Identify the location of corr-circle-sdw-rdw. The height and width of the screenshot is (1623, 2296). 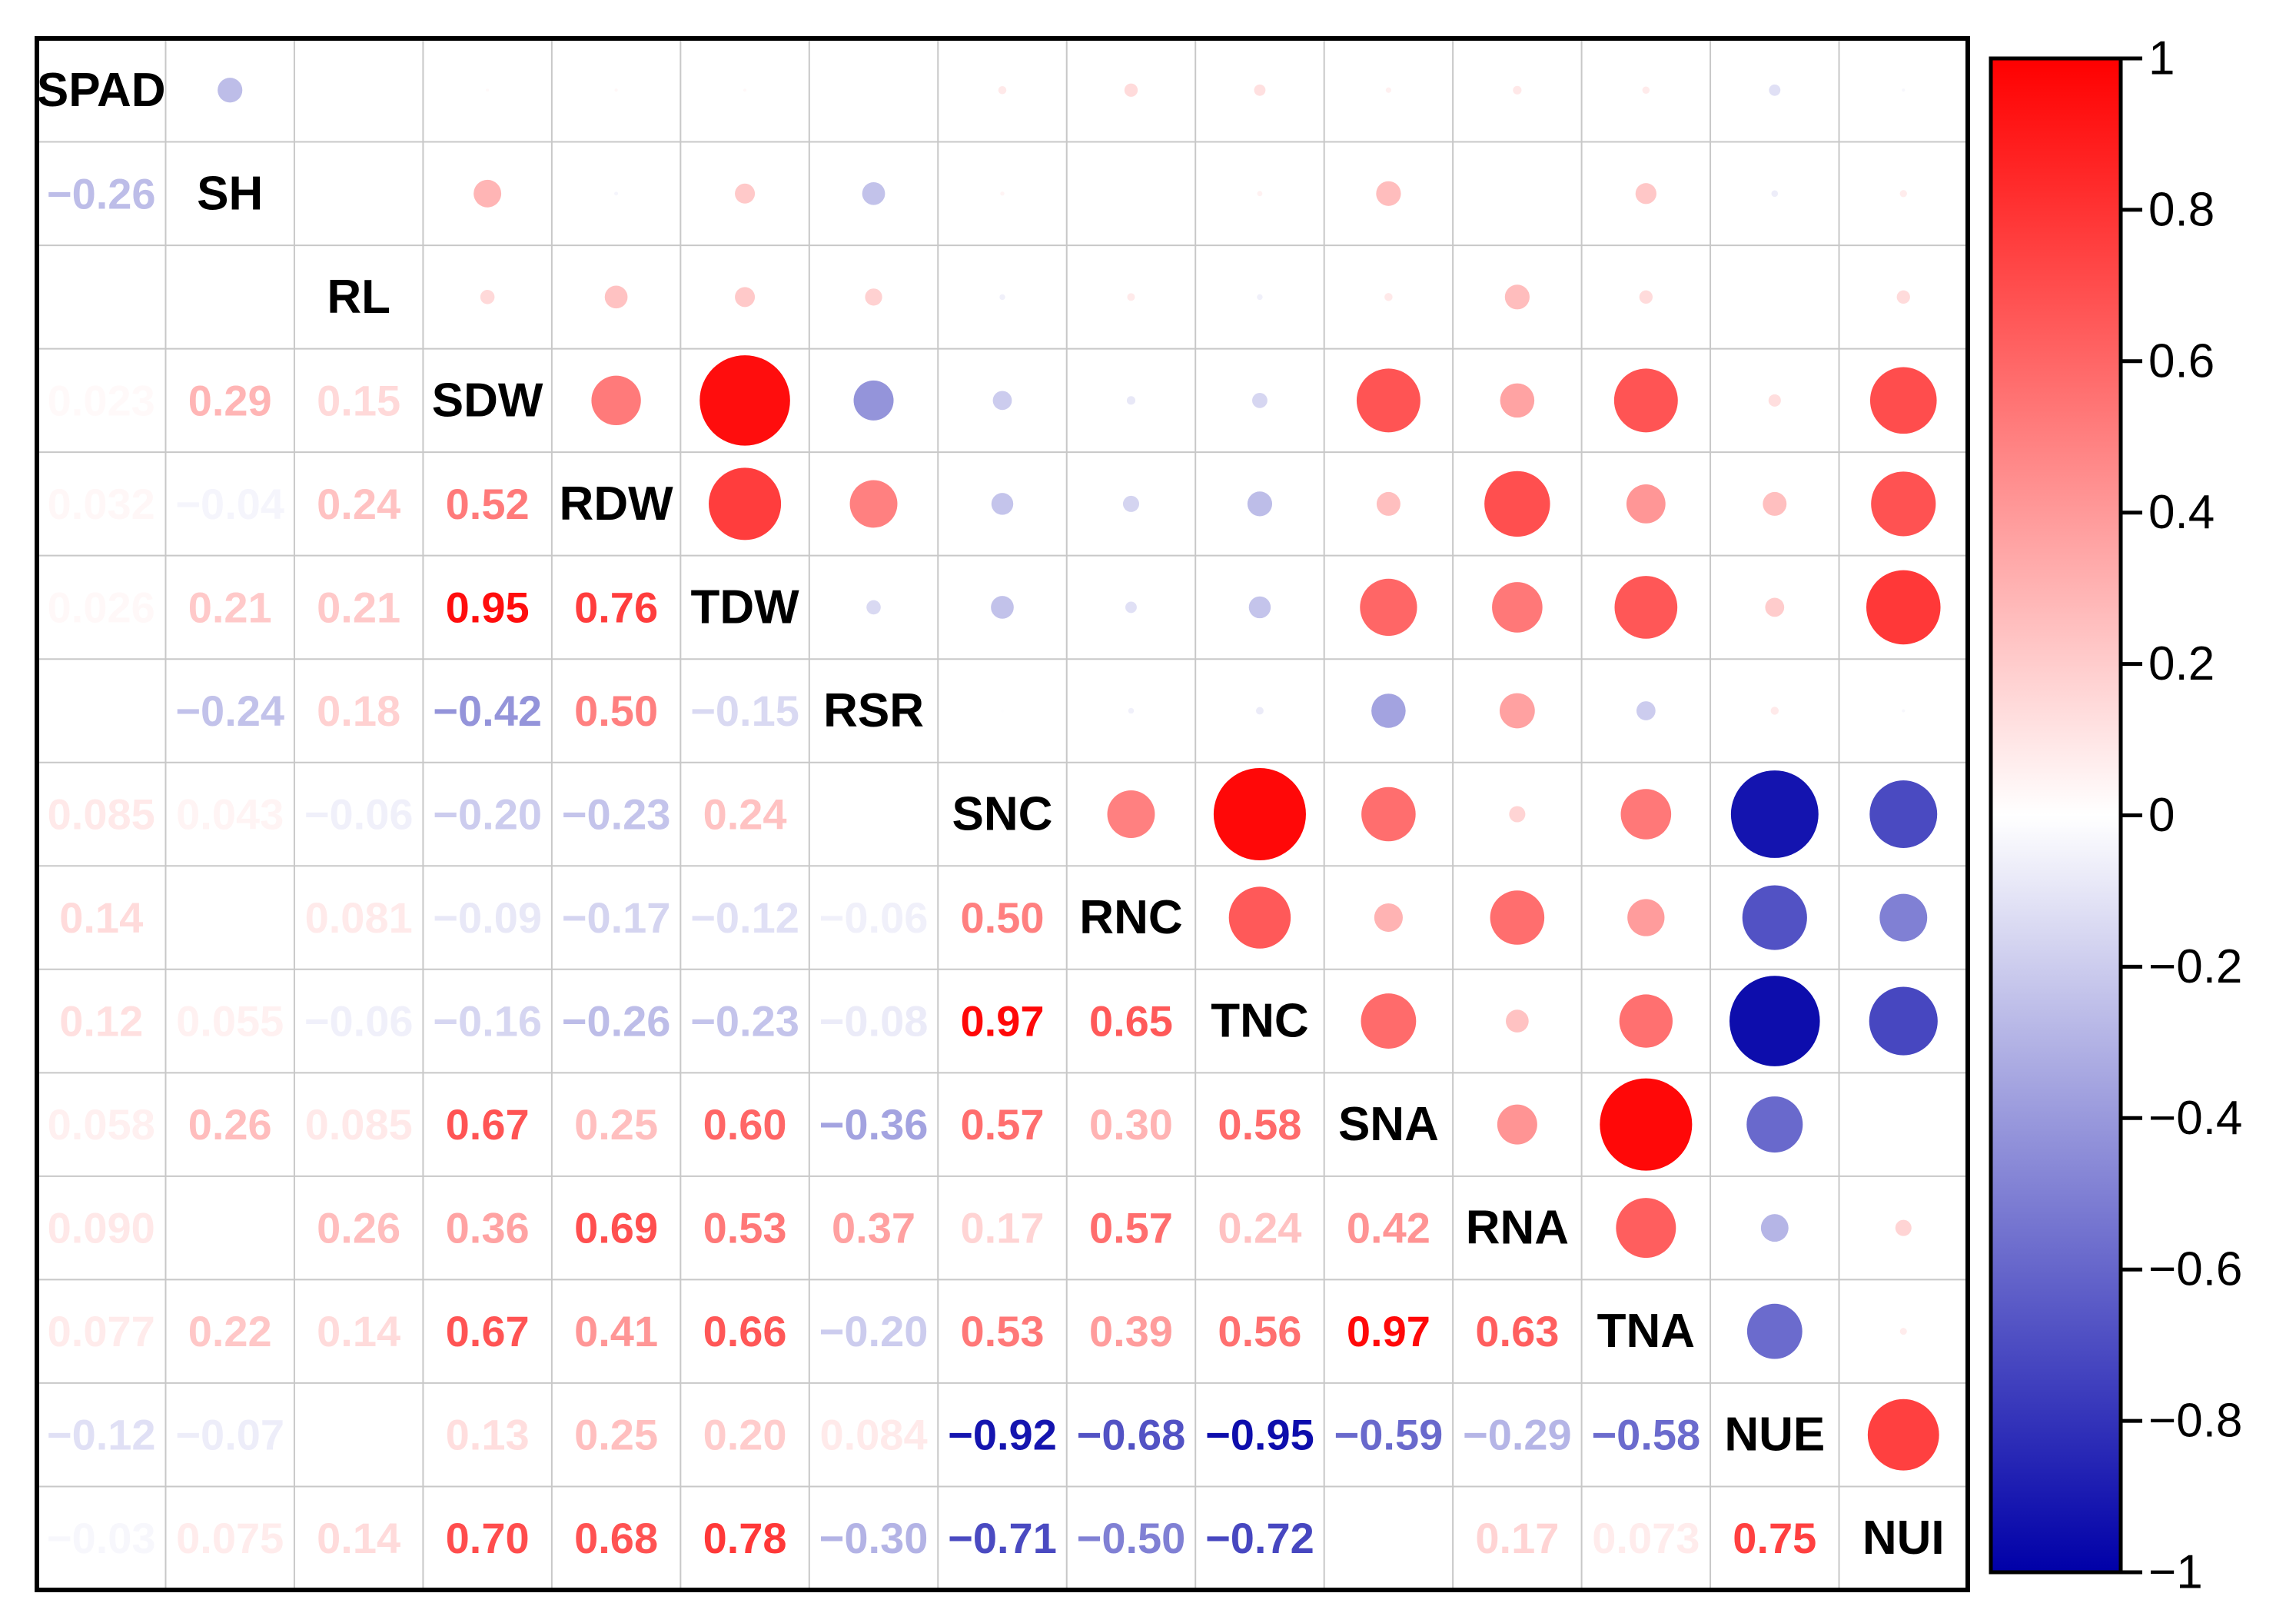
(616, 401).